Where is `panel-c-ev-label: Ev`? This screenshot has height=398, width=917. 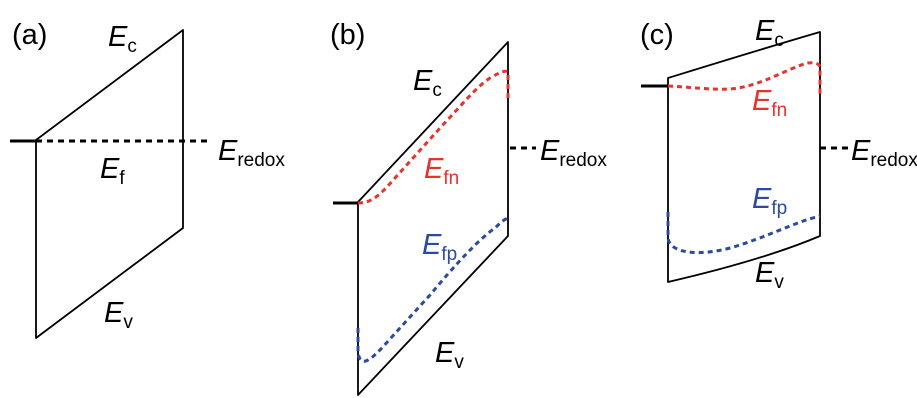
panel-c-ev-label: Ev is located at coordinates (769, 275).